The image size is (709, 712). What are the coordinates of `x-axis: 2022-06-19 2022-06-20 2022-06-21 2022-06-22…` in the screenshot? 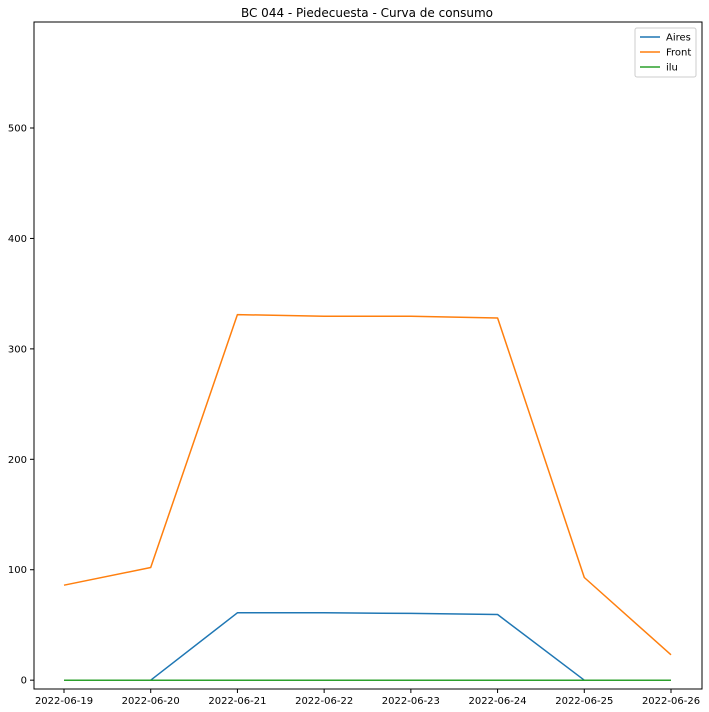 It's located at (367, 698).